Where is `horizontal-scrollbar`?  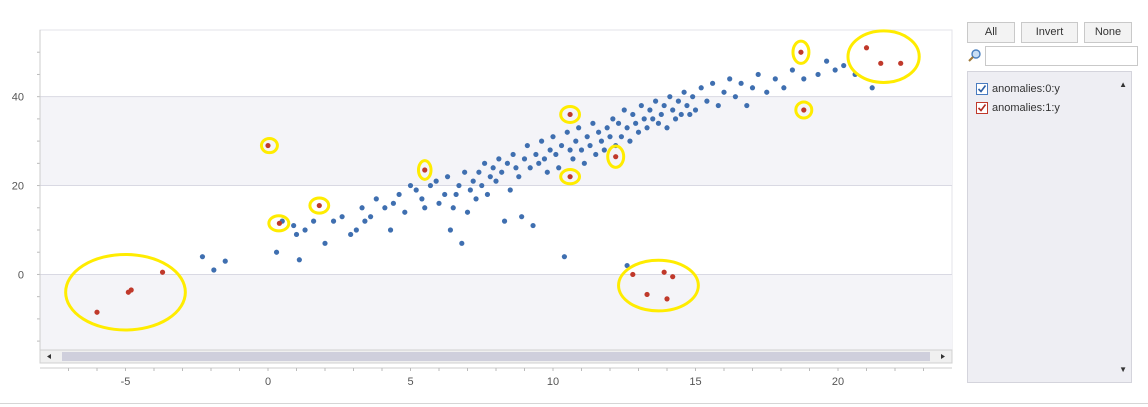
horizontal-scrollbar is located at coordinates (496, 356).